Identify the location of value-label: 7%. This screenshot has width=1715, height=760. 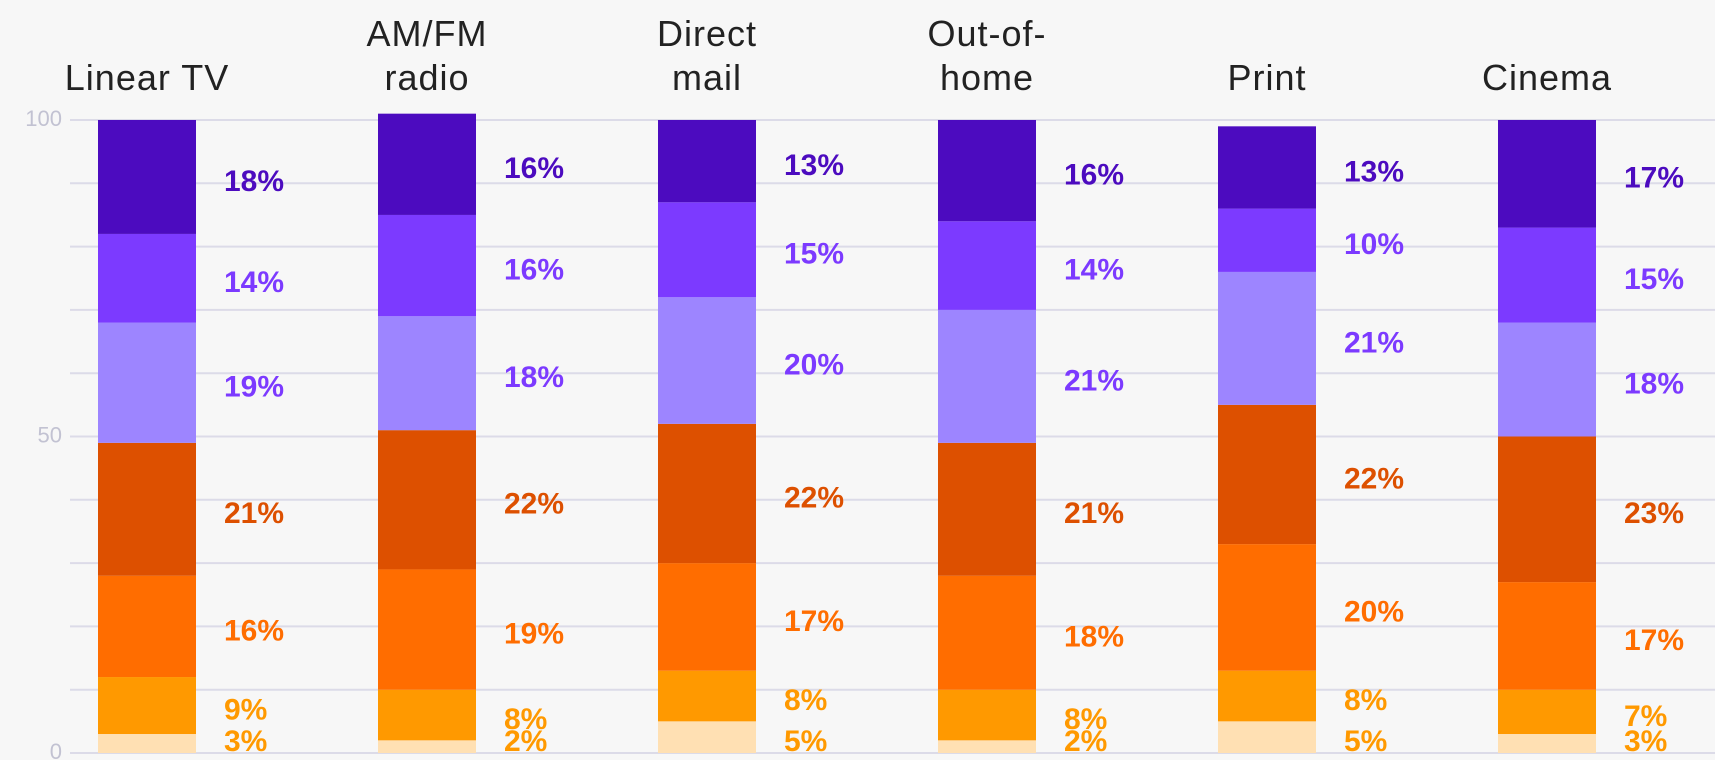
(1645, 716).